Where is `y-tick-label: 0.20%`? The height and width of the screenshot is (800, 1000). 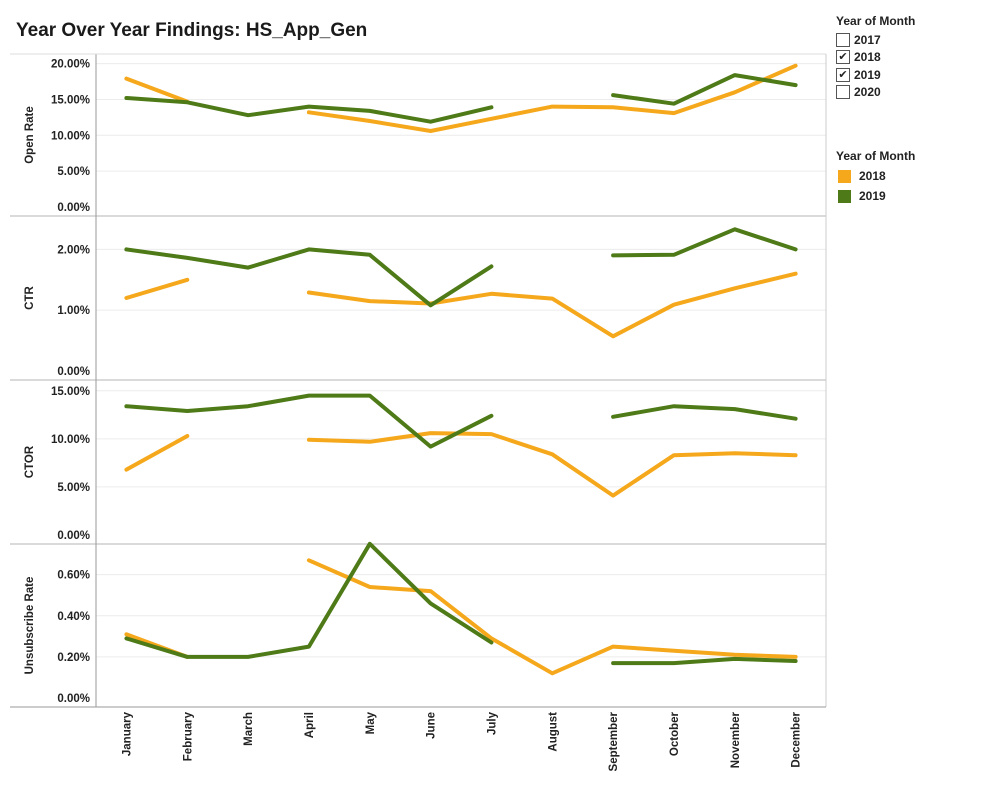 y-tick-label: 0.20% is located at coordinates (73, 658).